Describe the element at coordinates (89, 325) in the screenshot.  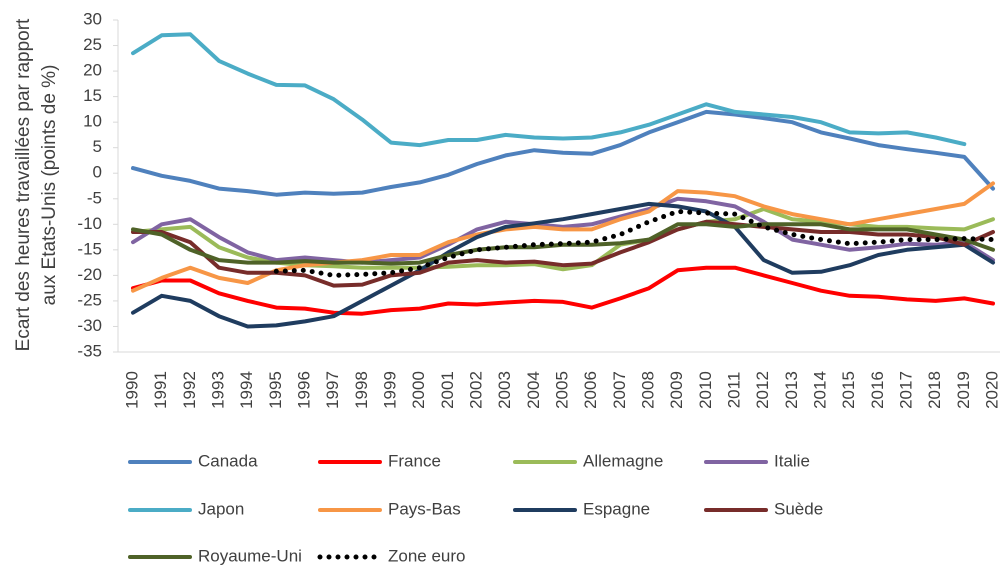
I see `y-tick-label: -30` at that location.